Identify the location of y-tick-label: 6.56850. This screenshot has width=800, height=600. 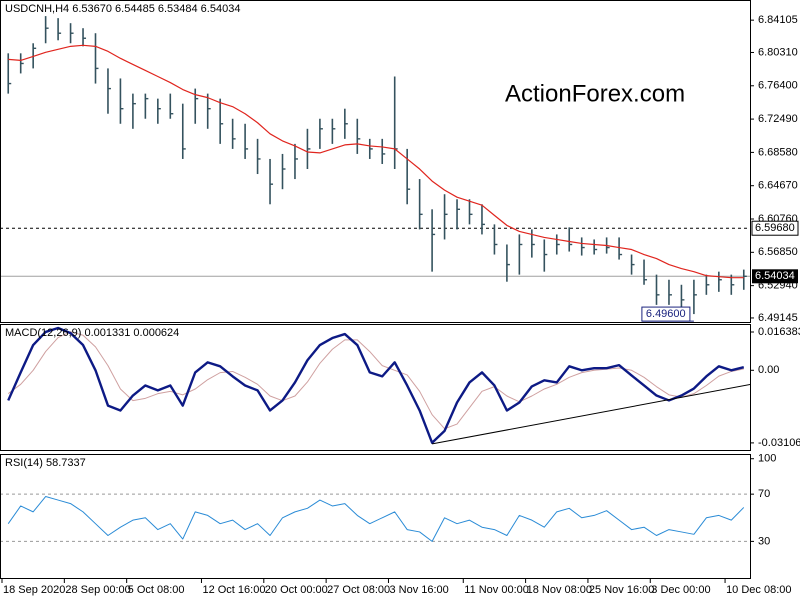
(778, 252).